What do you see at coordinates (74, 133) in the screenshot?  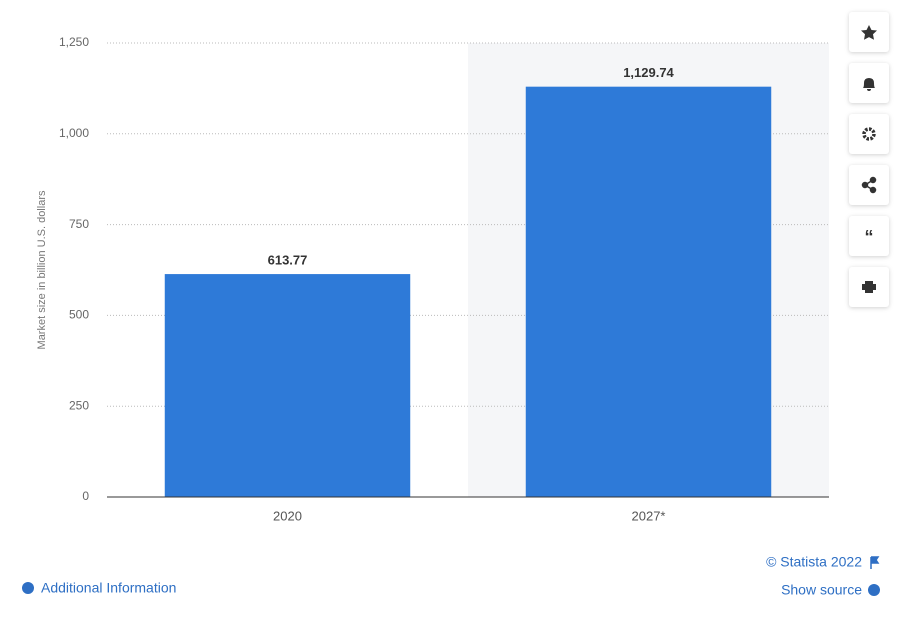 I see `y-tick-label: 1,000` at bounding box center [74, 133].